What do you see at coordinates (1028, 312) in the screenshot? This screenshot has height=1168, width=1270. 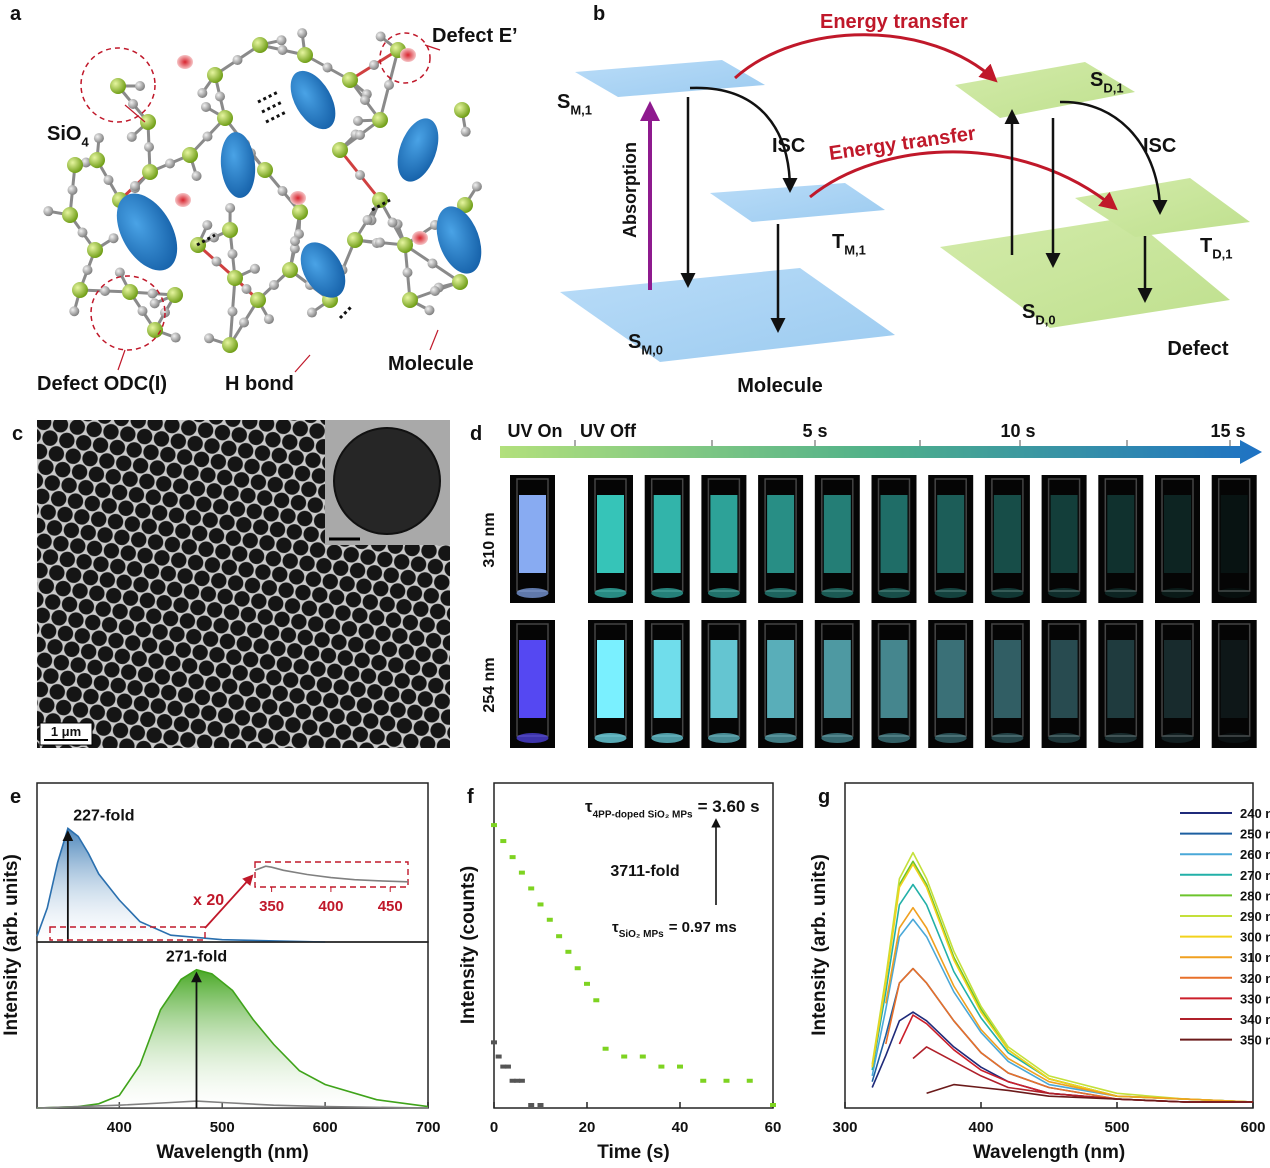 I see `label-main: S` at bounding box center [1028, 312].